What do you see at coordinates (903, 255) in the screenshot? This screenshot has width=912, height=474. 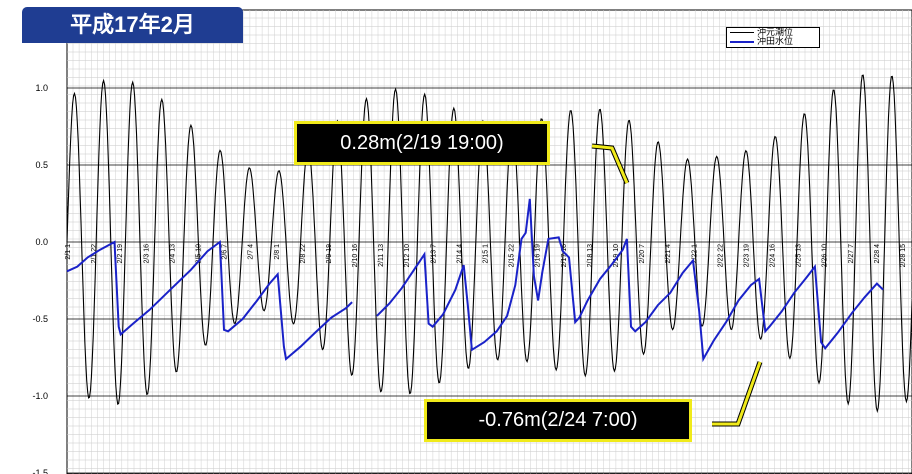 I see `x-tick-label: 2/28 15` at bounding box center [903, 255].